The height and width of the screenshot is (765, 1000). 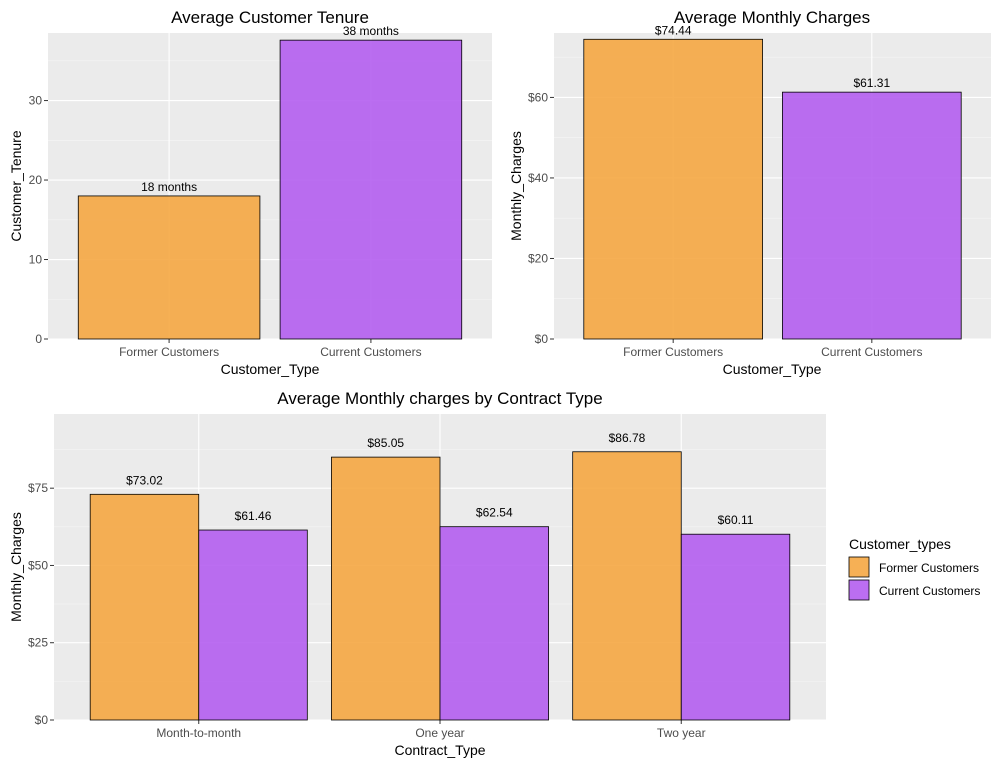 I want to click on data-label: 38 months, so click(x=371, y=31).